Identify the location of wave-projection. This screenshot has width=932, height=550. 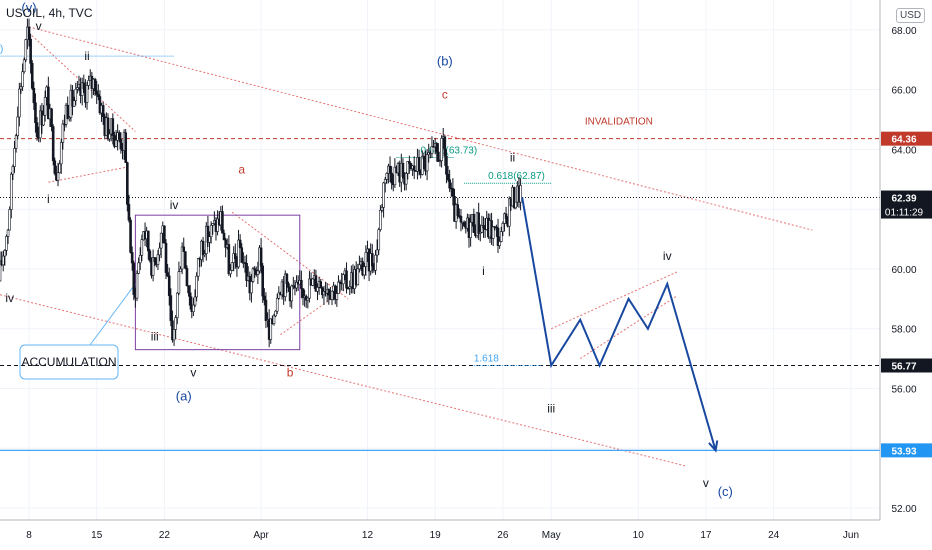
(620, 325).